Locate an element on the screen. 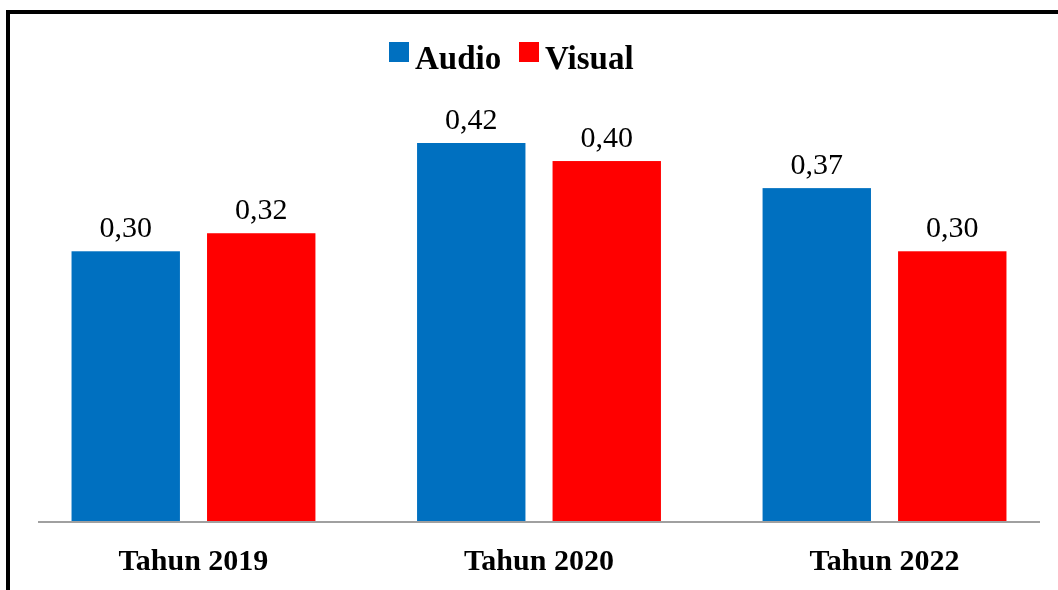  data-label: 0,37 is located at coordinates (817, 164).